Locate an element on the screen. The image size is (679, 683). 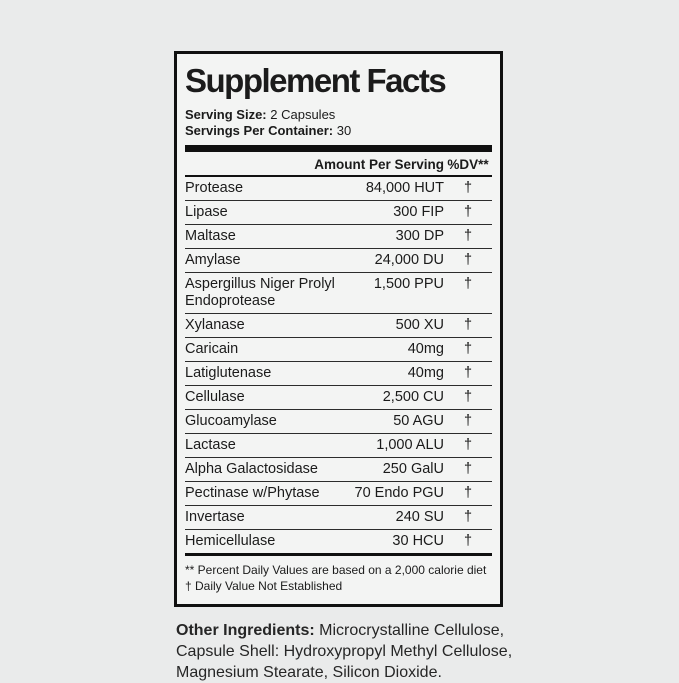
servings-per-container-value: 30 is located at coordinates (344, 130).